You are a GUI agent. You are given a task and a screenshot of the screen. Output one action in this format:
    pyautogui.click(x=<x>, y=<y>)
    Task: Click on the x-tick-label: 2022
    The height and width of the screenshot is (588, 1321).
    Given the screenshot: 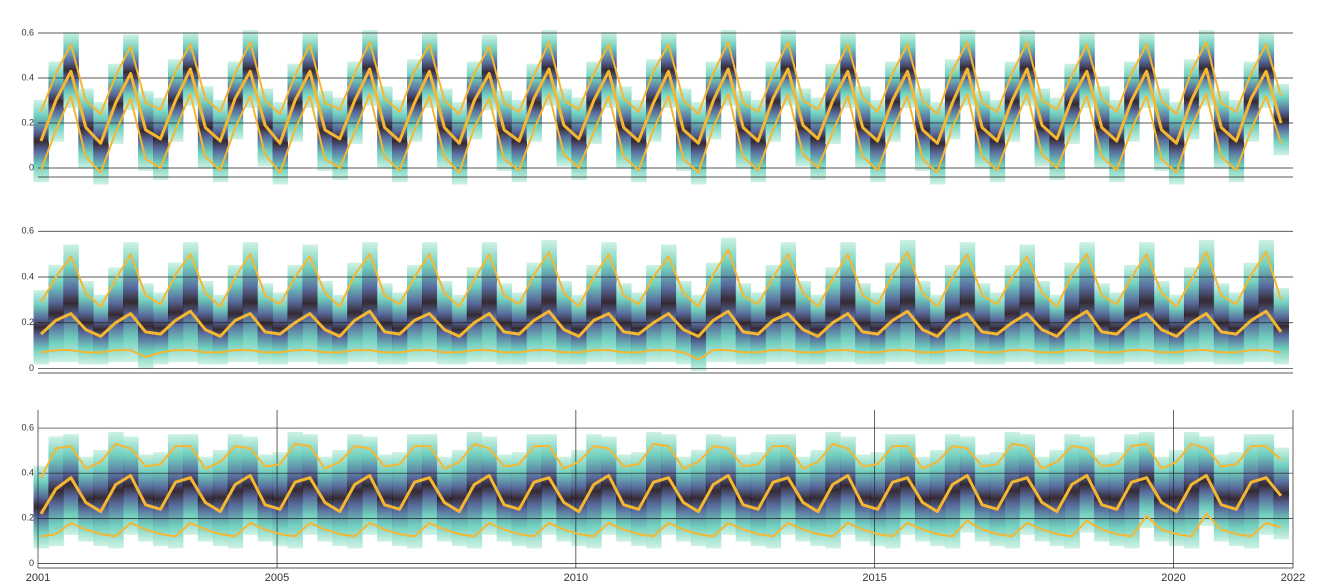 What is the action you would take?
    pyautogui.click(x=1293, y=578)
    